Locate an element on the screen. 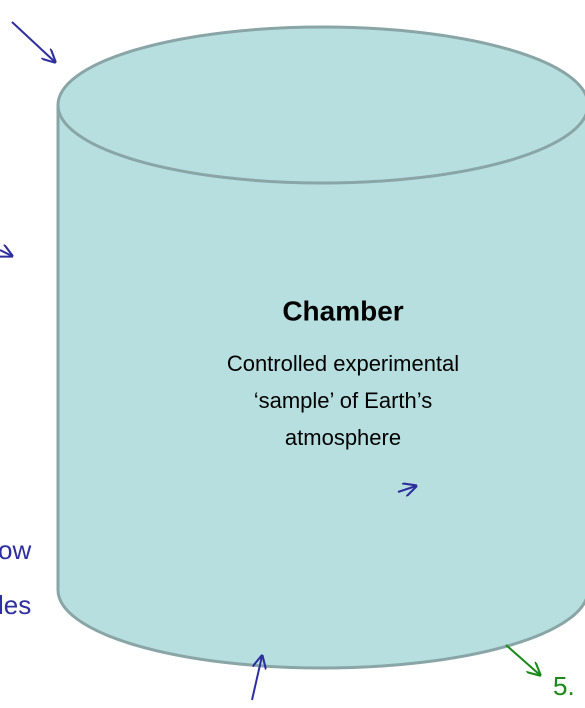 This screenshot has height=708, width=585. label-fragment: 5. is located at coordinates (564, 686).